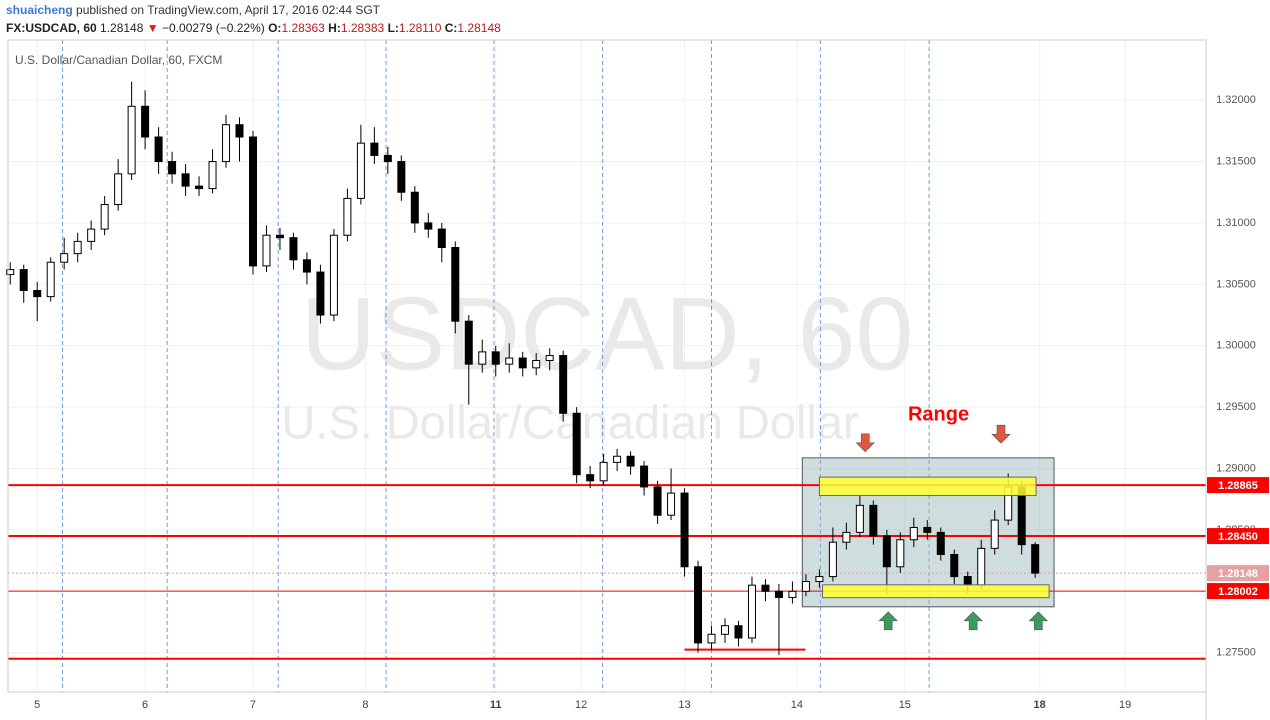 The height and width of the screenshot is (720, 1270). What do you see at coordinates (1040, 705) in the screenshot?
I see `x-tick-label: 18` at bounding box center [1040, 705].